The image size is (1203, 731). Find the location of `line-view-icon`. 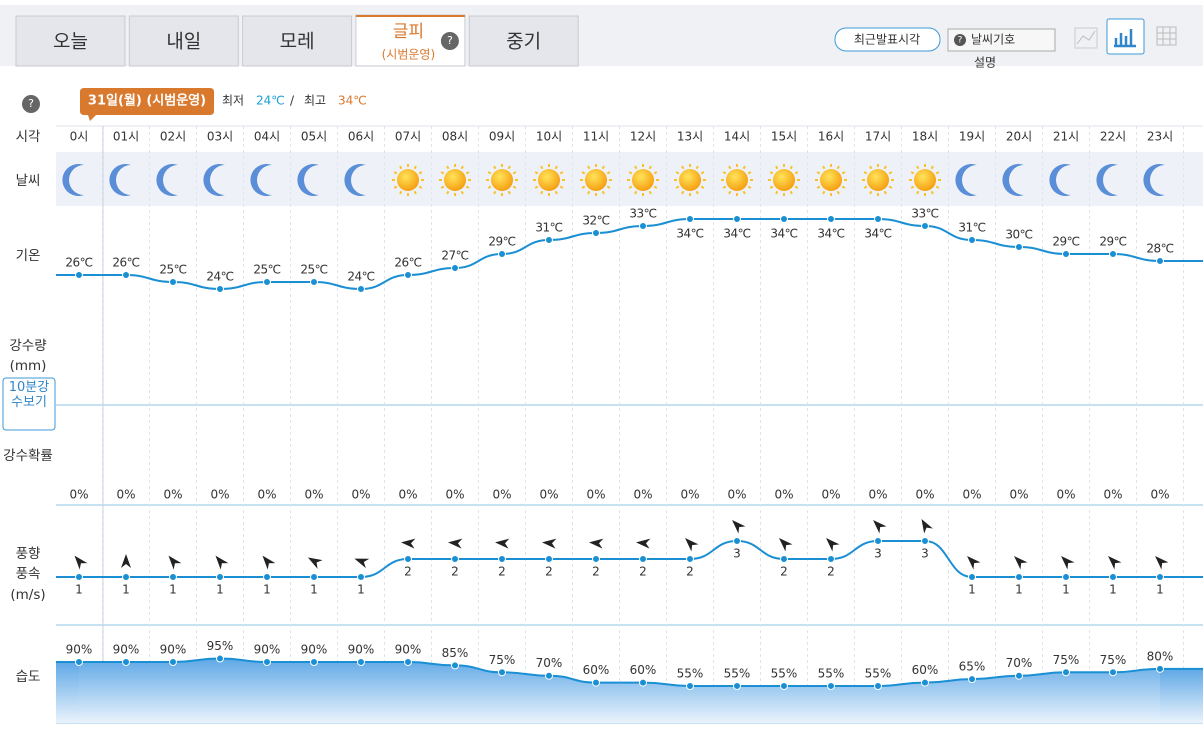

line-view-icon is located at coordinates (1086, 38).